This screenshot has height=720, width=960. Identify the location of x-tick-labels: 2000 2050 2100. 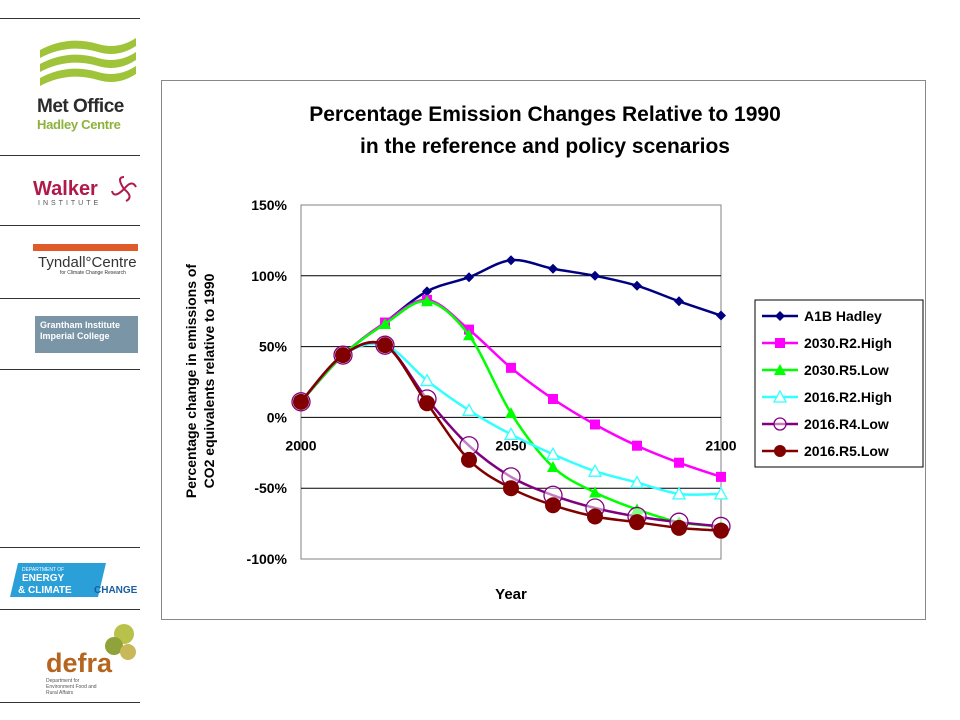
(510, 445).